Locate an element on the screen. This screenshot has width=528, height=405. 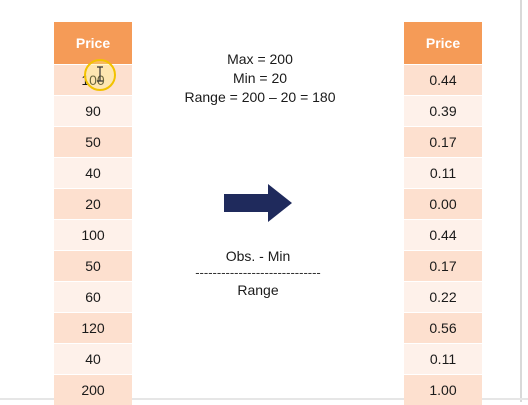
normalized-price-cell: 0.22 is located at coordinates (443, 297).